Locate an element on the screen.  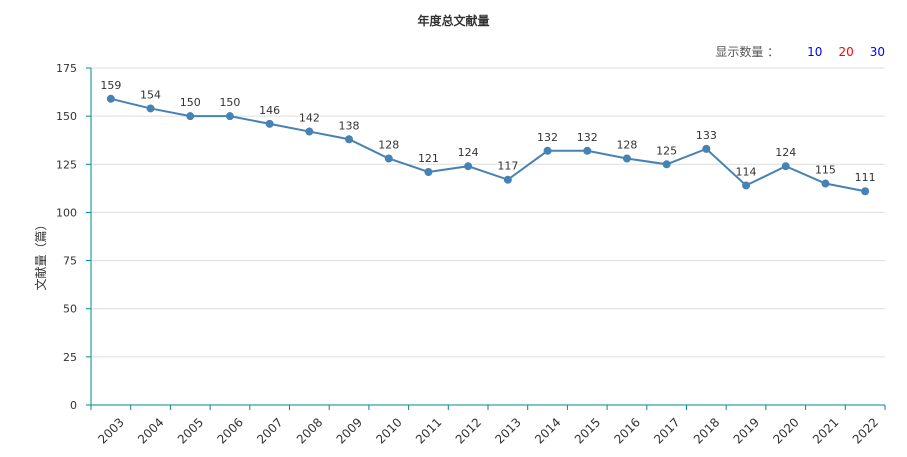
data-label: 115 is located at coordinates (825, 170).